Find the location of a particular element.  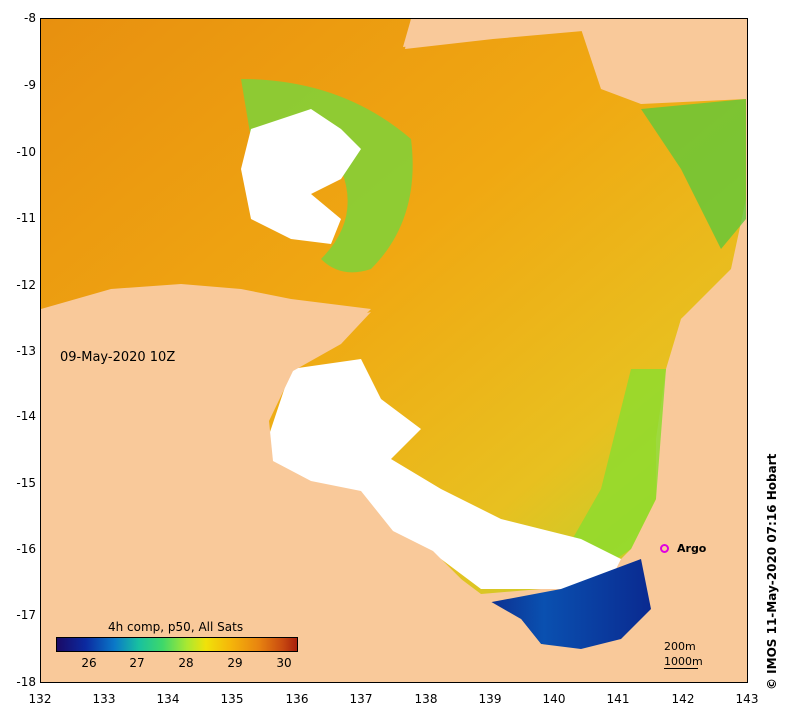

x-tick: 135 is located at coordinates (232, 699).